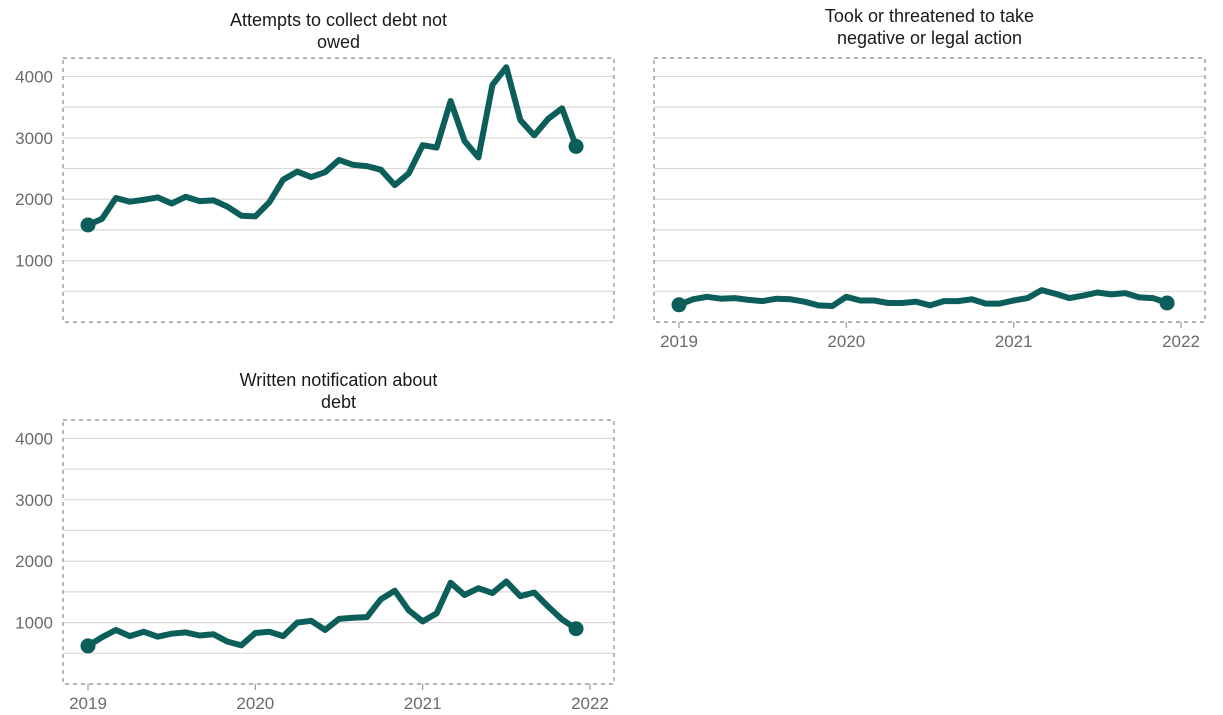 This screenshot has width=1223, height=715. Describe the element at coordinates (34, 561) in the screenshot. I see `y-tick-label: 2000` at that location.